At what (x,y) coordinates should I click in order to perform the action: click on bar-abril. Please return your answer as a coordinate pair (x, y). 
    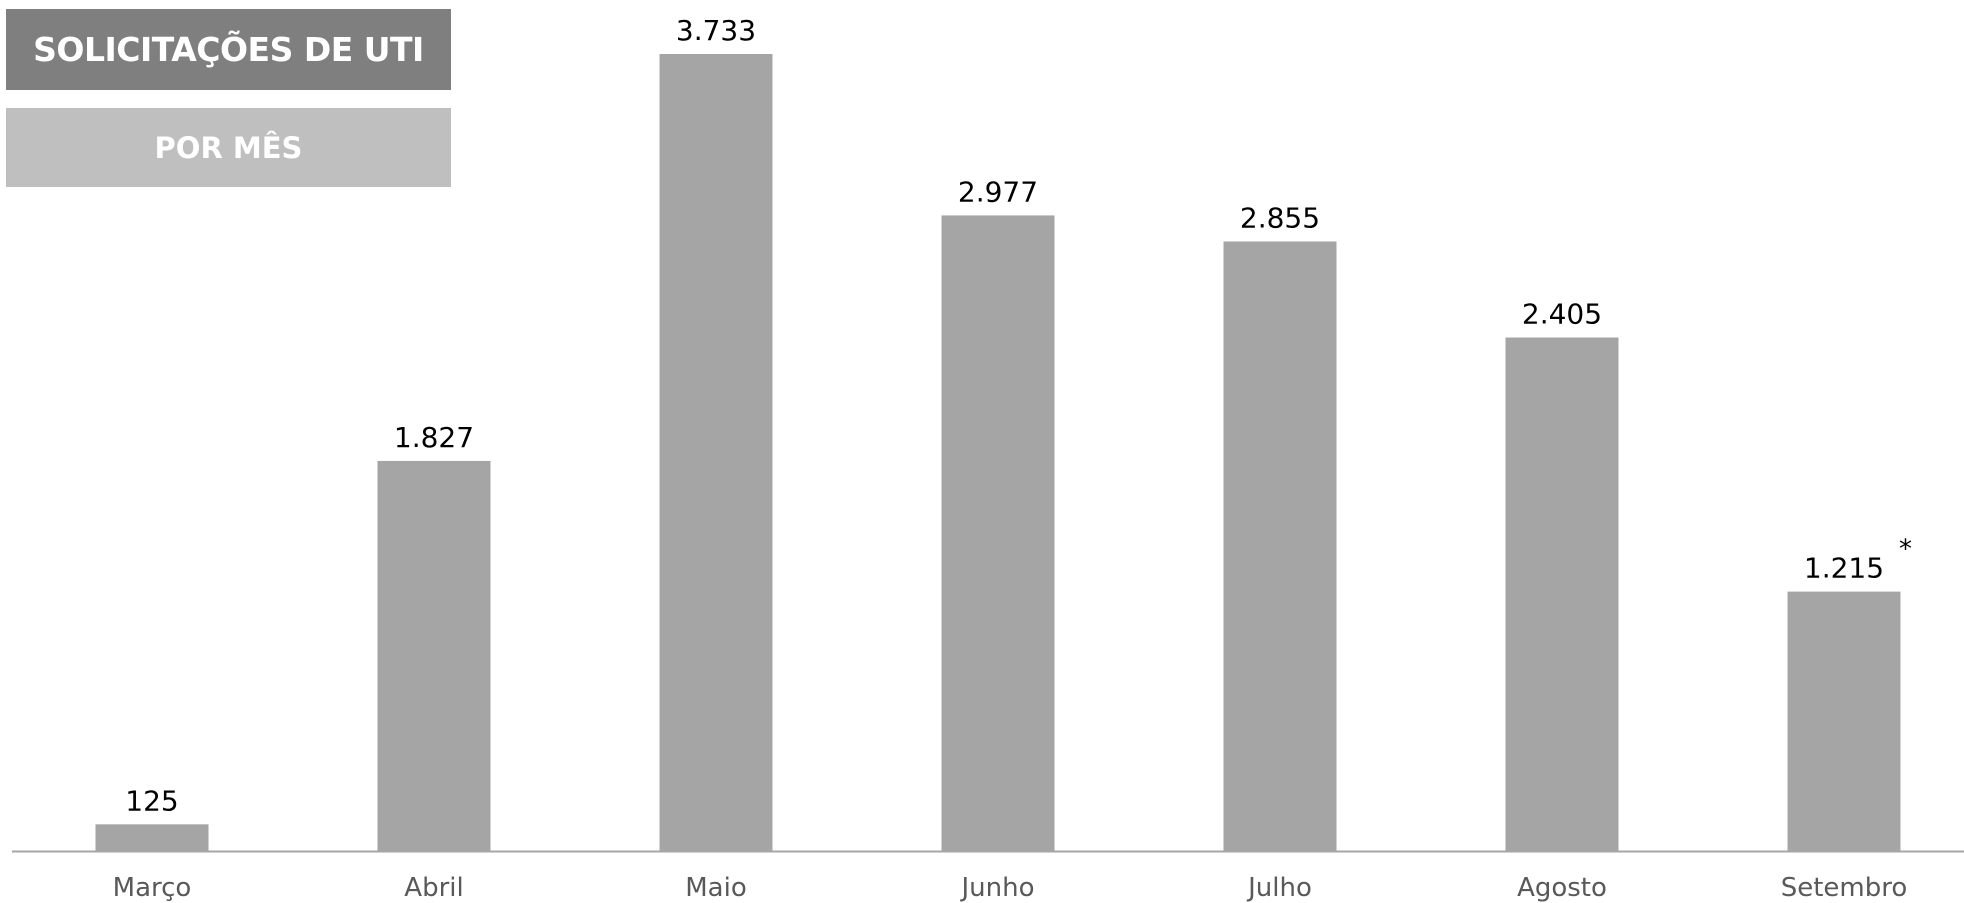
    Looking at the image, I should click on (434, 655).